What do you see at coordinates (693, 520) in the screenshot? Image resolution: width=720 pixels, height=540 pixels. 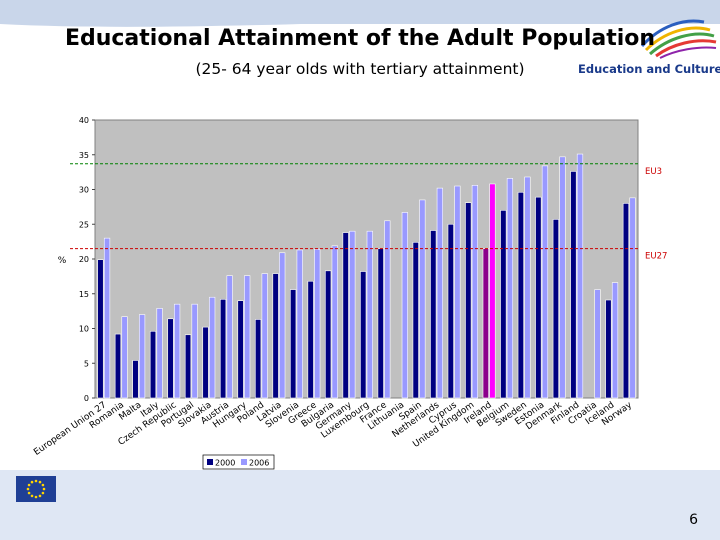 I see `page-number: 6` at bounding box center [693, 520].